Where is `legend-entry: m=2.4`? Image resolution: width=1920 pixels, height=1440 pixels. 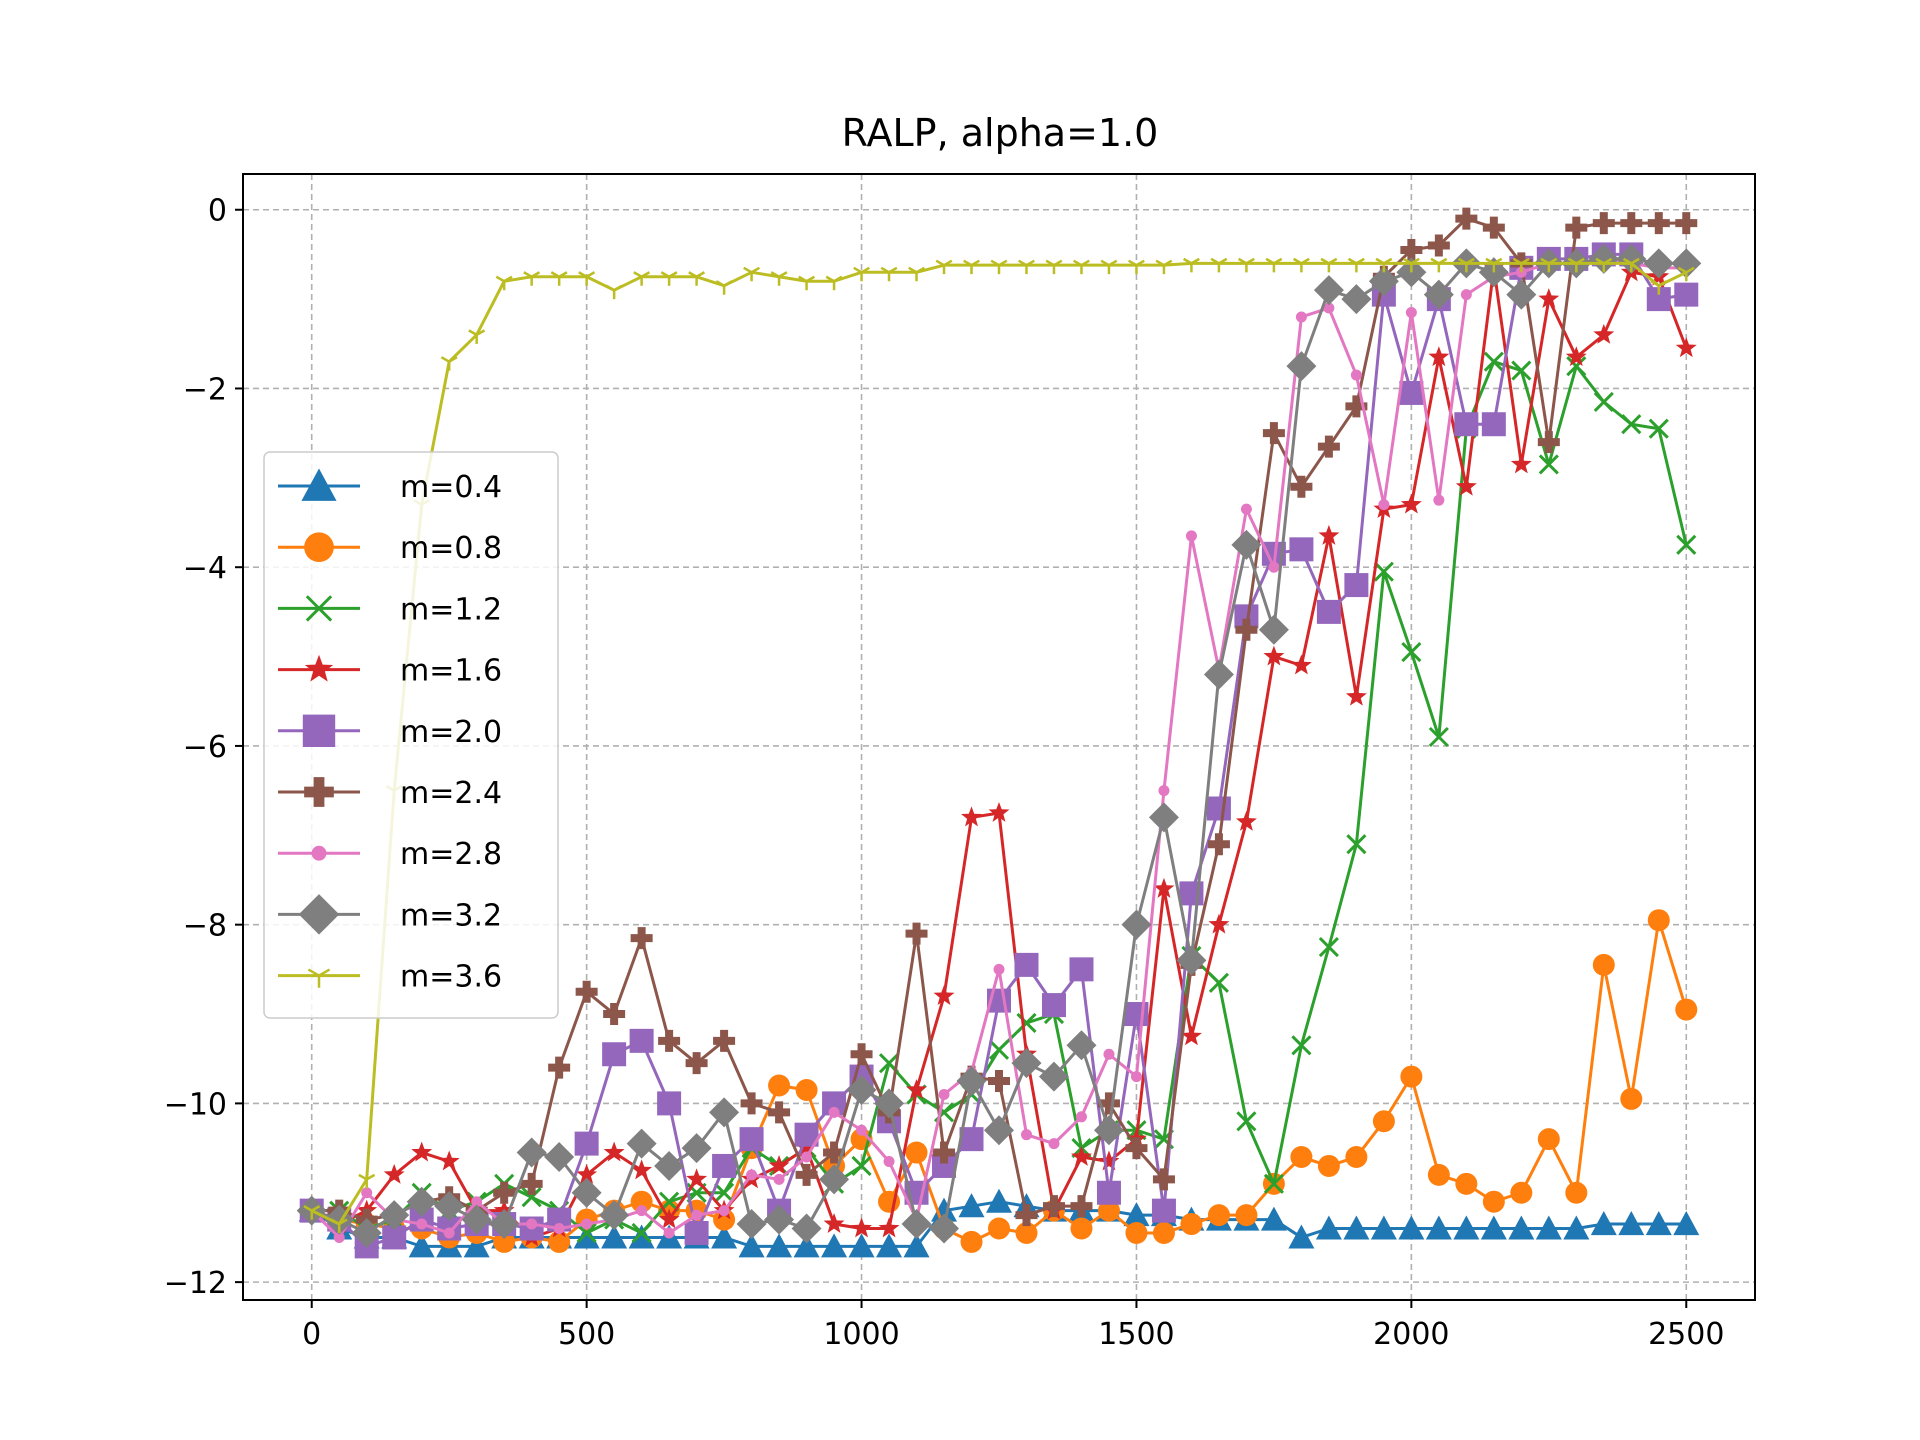 legend-entry: m=2.4 is located at coordinates (390, 793).